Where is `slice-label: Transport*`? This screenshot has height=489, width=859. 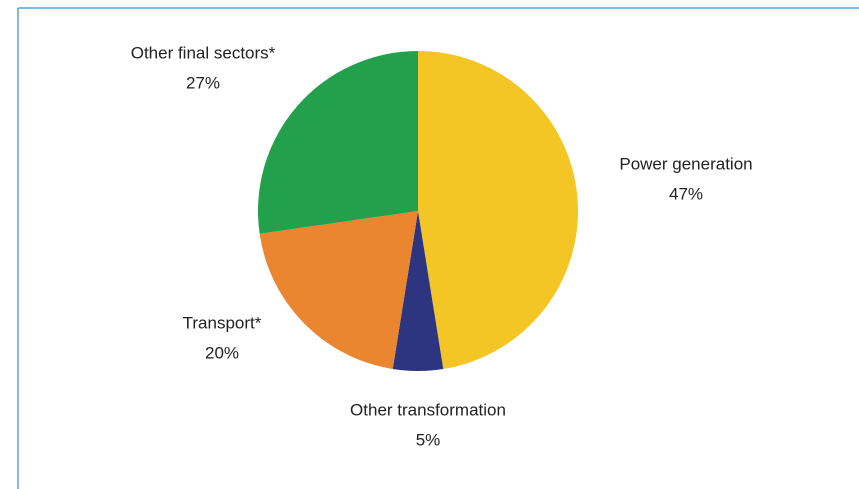
slice-label: Transport* is located at coordinates (222, 322).